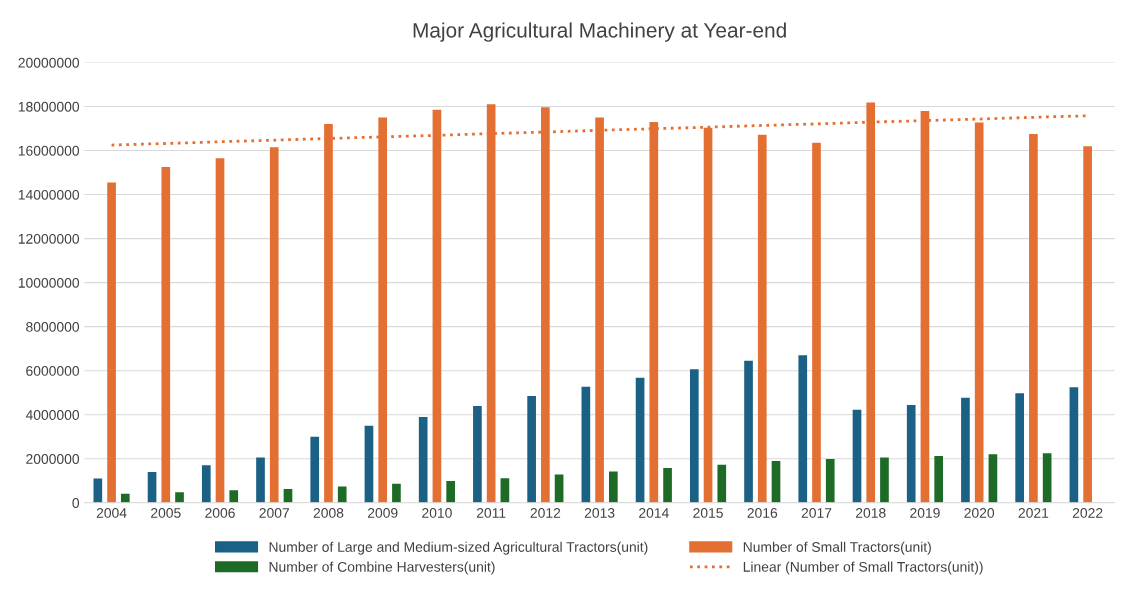 The height and width of the screenshot is (595, 1126). Describe the element at coordinates (53, 459) in the screenshot. I see `y-tick-label: 2000000` at that location.